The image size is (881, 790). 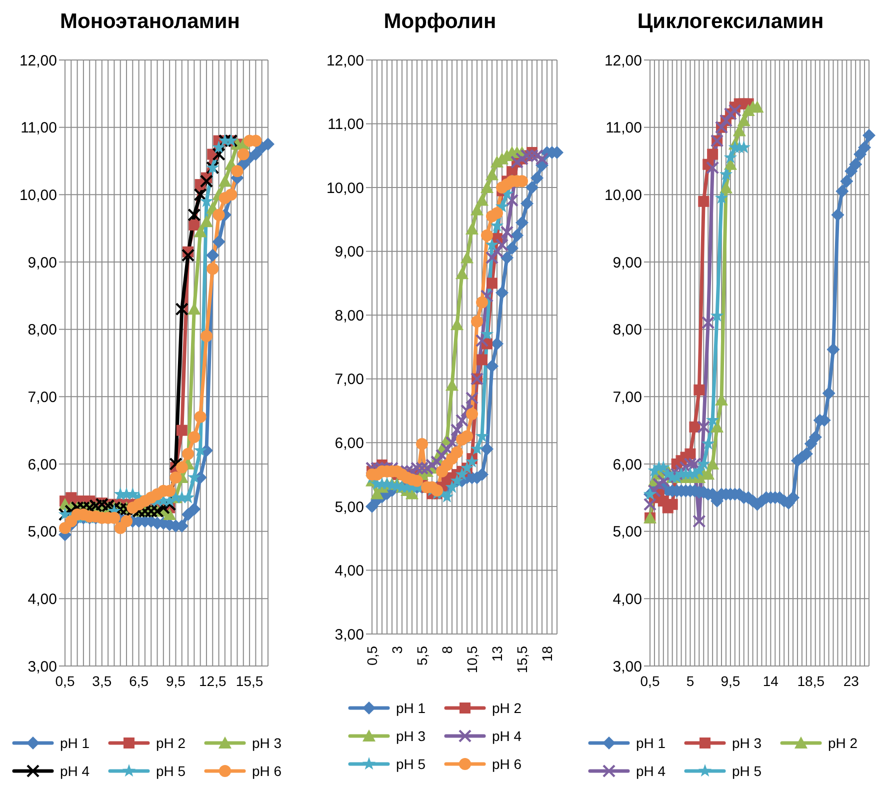 I want to click on x-tick-label: 3,5, so click(x=102, y=681).